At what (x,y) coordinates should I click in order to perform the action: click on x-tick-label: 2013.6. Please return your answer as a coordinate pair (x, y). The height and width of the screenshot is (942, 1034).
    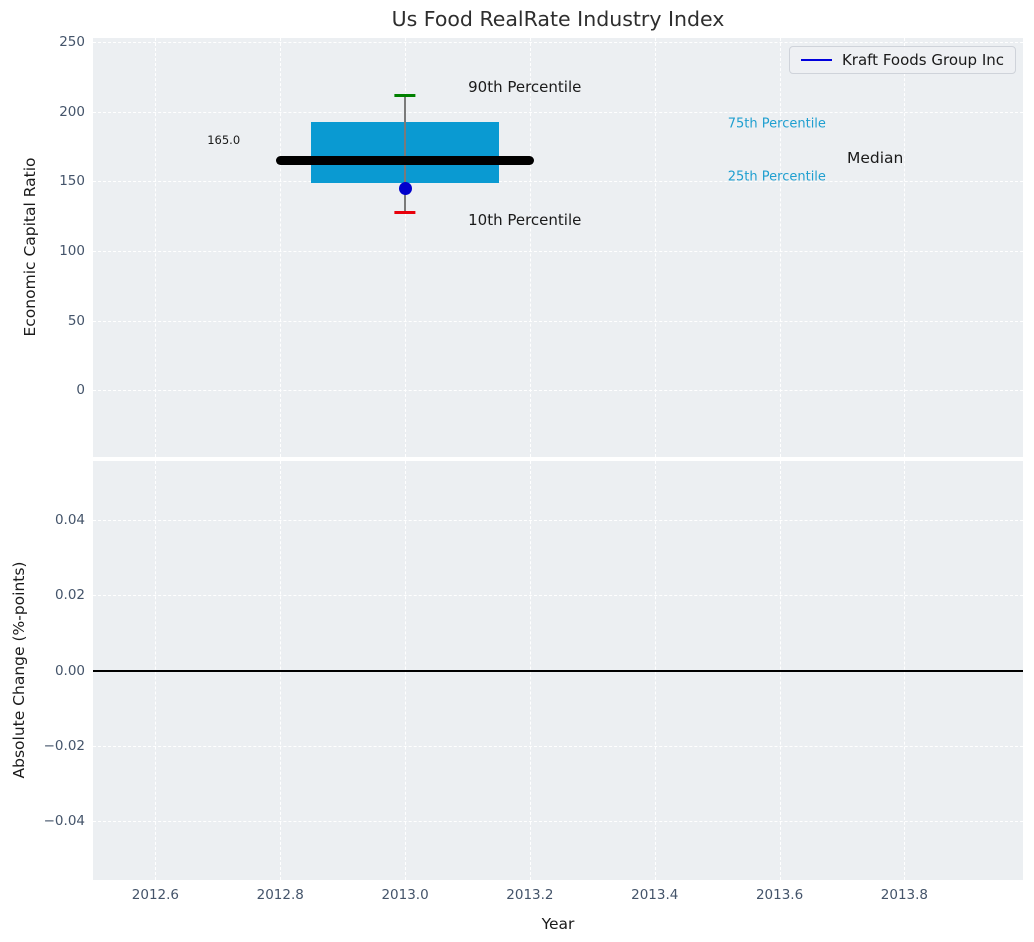
    Looking at the image, I should click on (779, 895).